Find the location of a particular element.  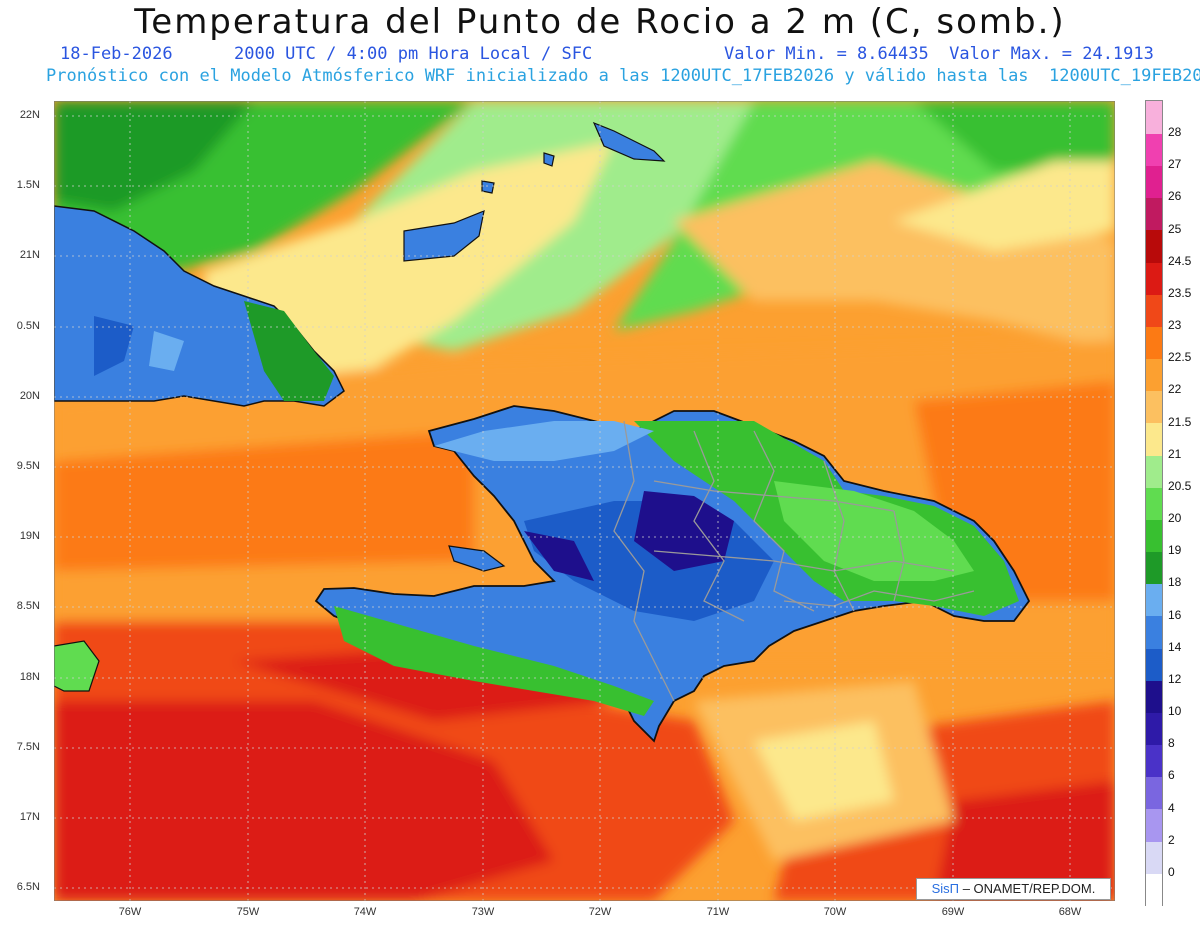

colorbar is located at coordinates (1154, 503).